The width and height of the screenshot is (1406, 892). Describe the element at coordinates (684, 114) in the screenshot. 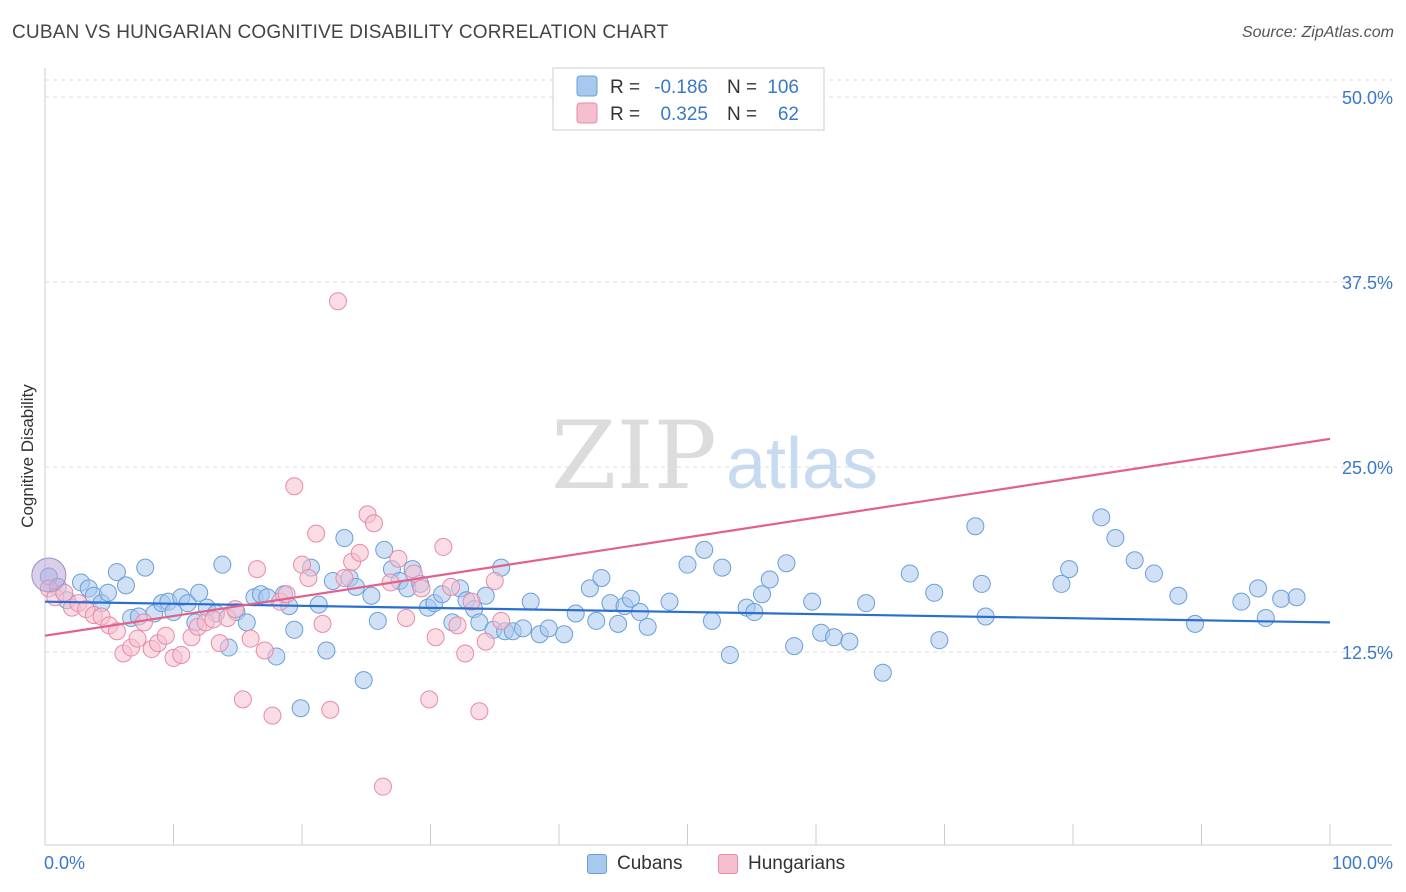

I see `legend-r-value-hungarians: 0.325` at that location.